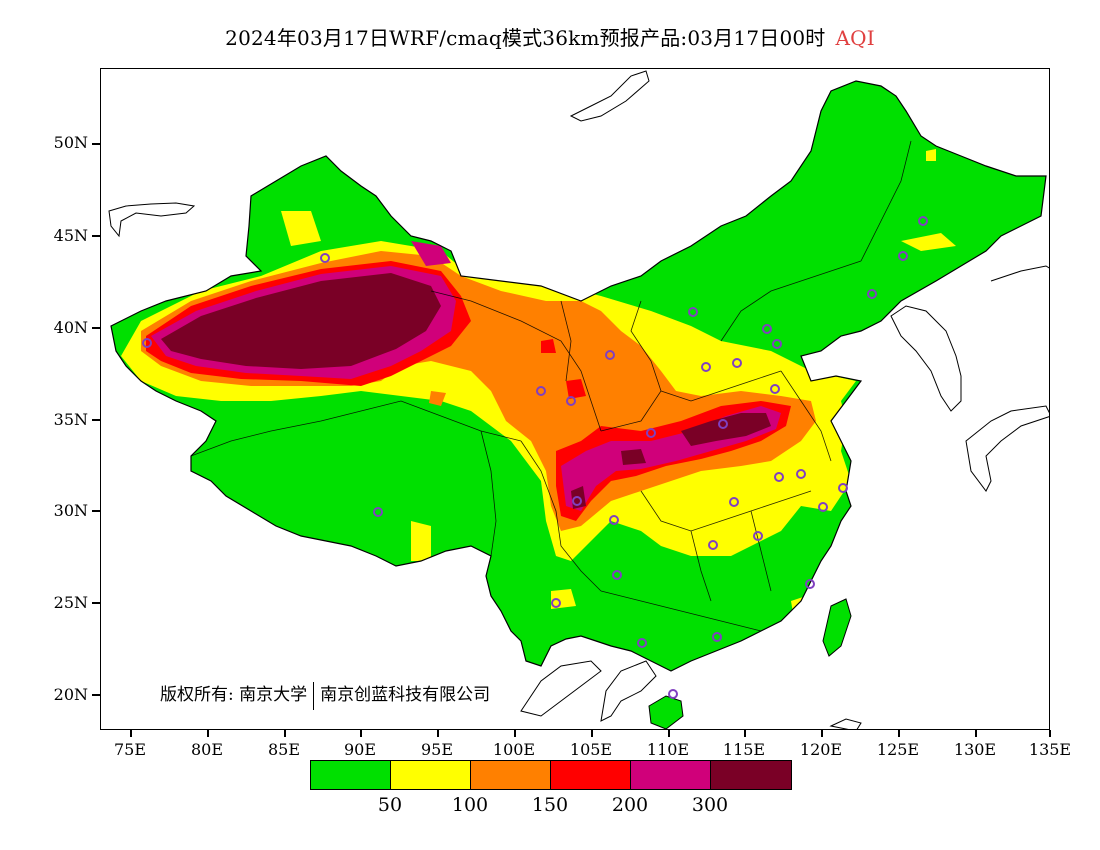  I want to click on legend-label-150: 150, so click(550, 805).